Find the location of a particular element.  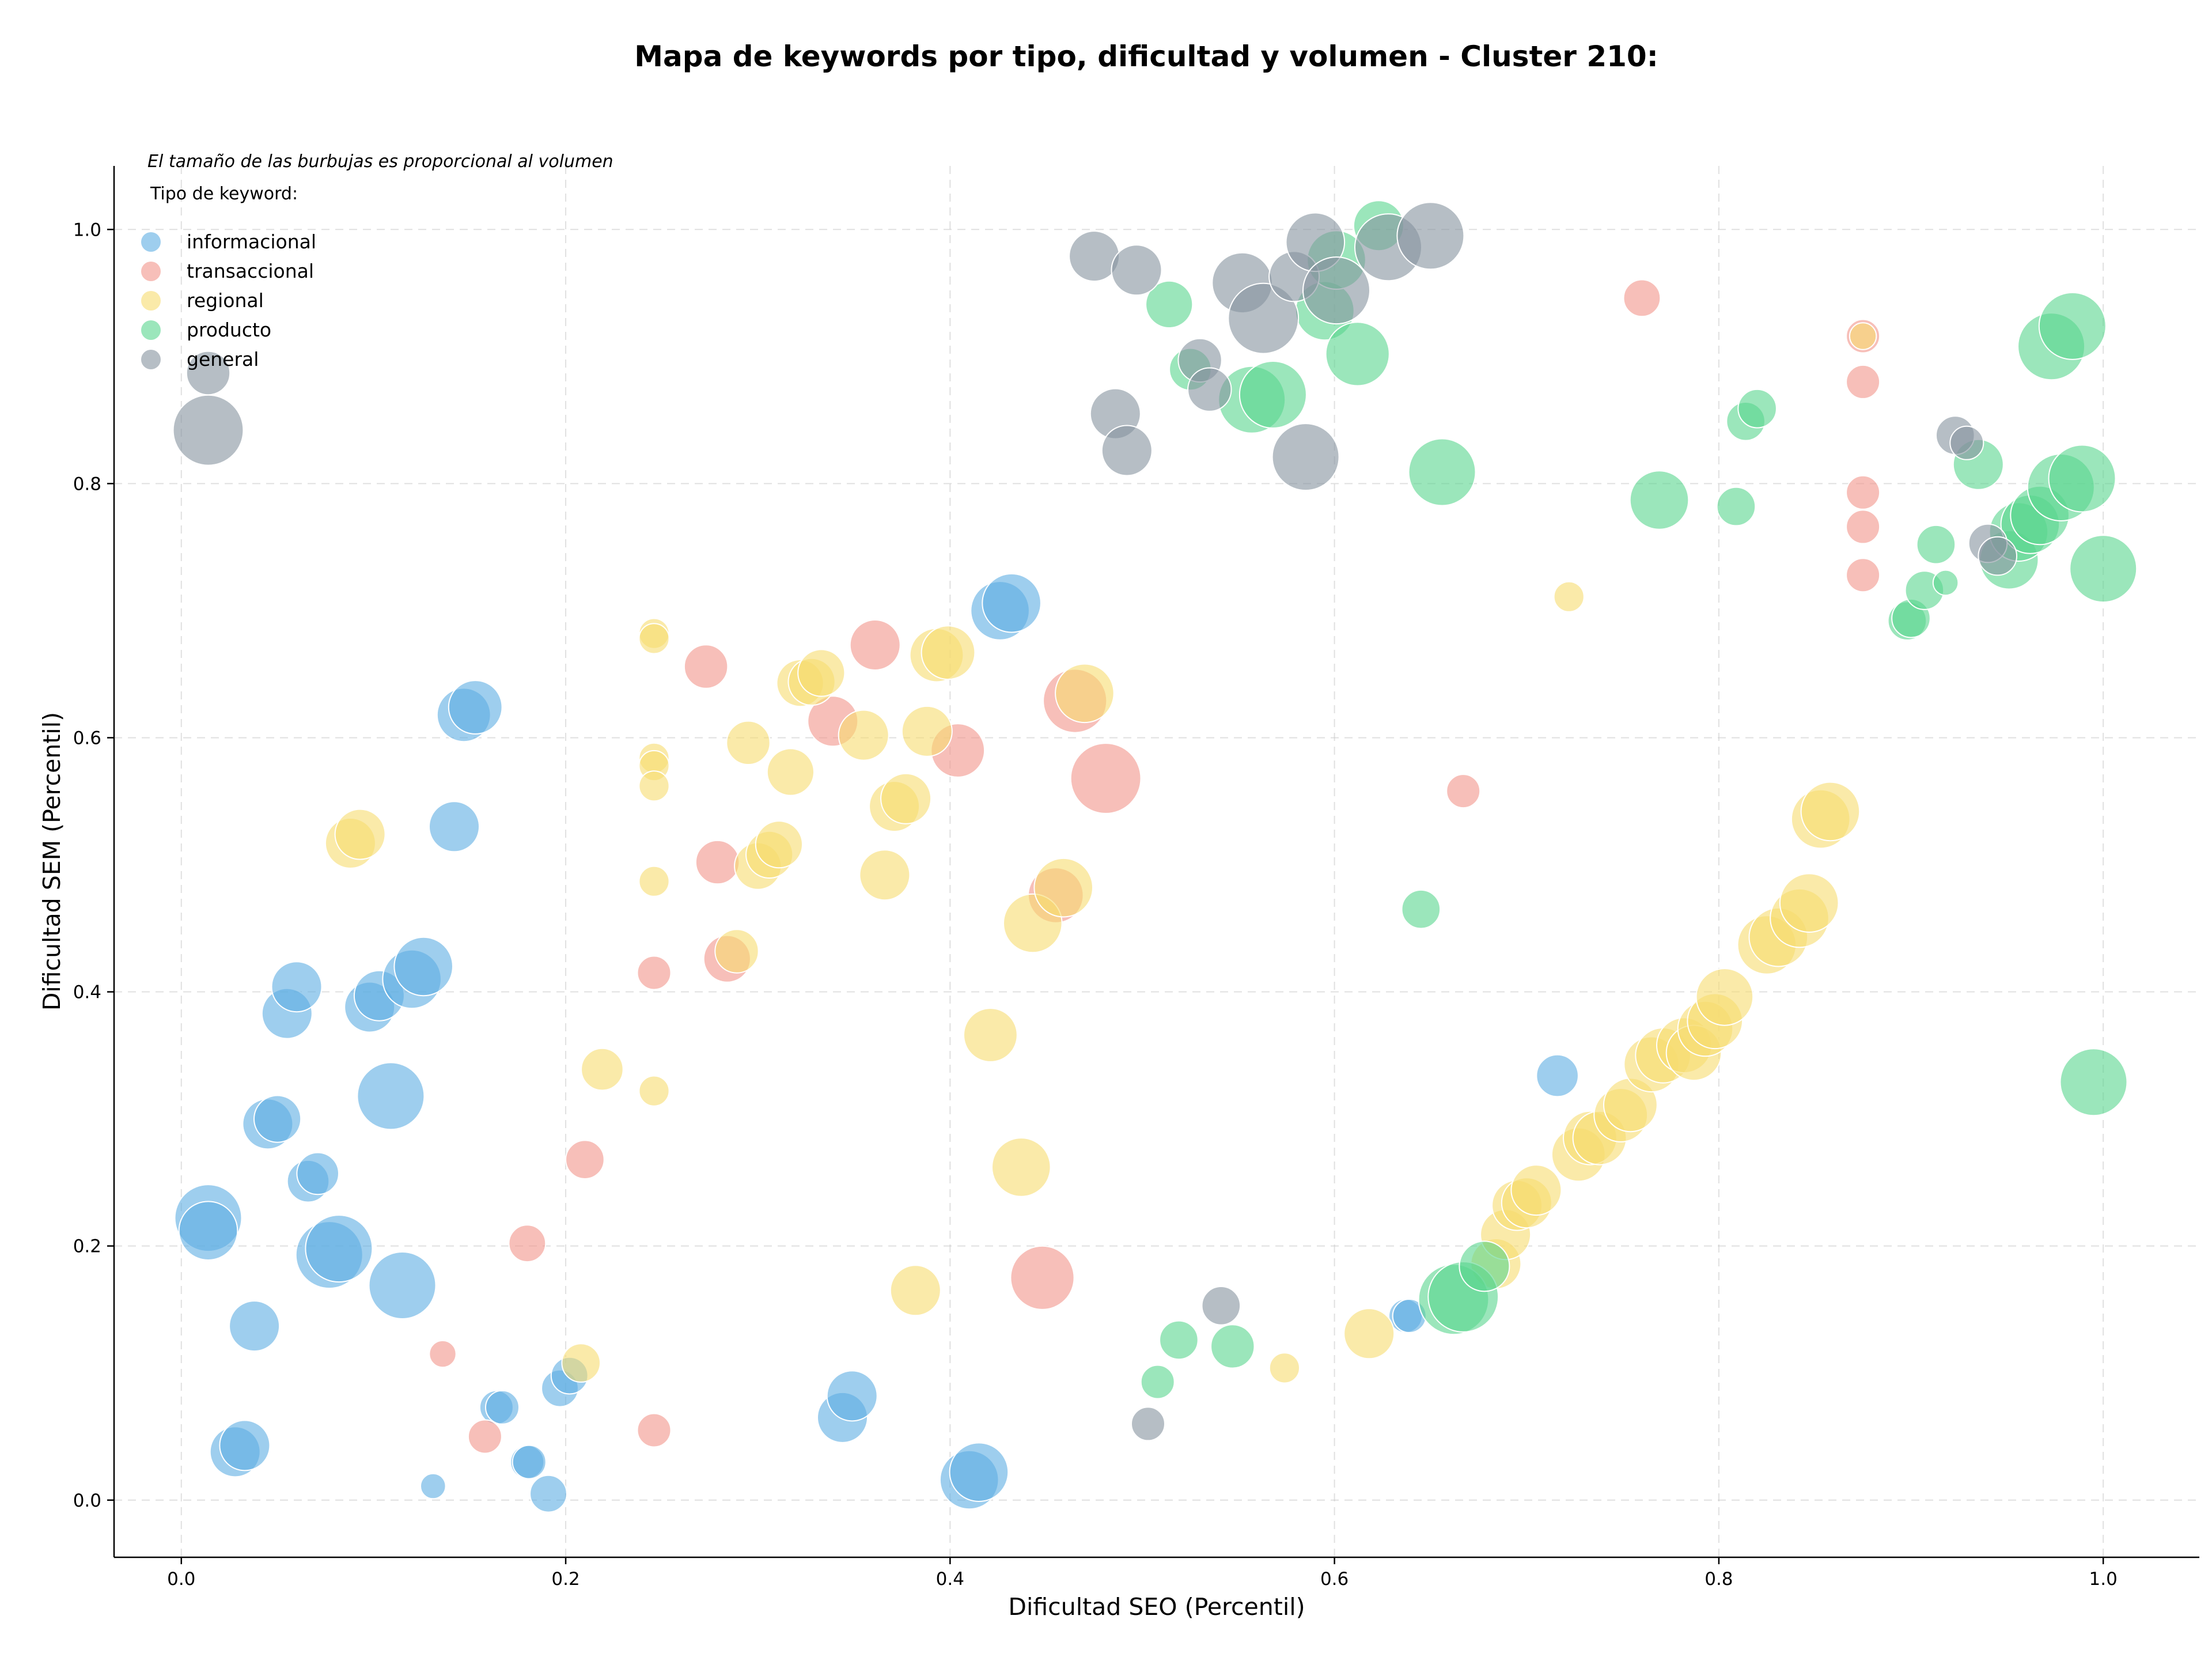

legend-marker-transaccional is located at coordinates (151, 271).